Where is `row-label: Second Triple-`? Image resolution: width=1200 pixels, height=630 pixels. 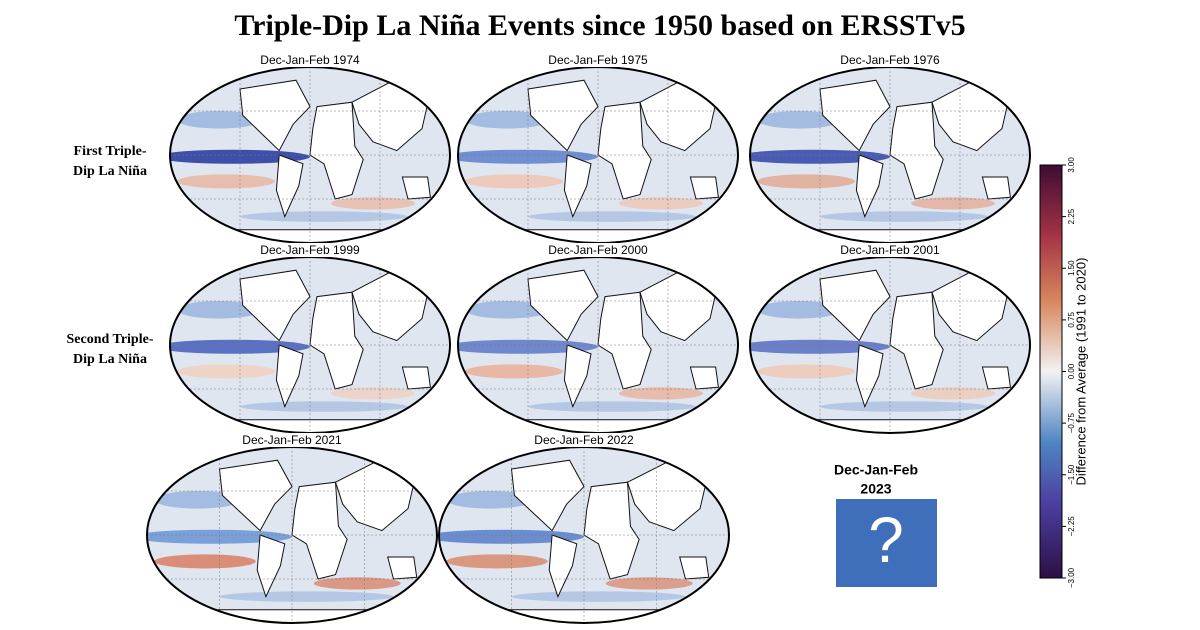
row-label: Second Triple- is located at coordinates (110, 339).